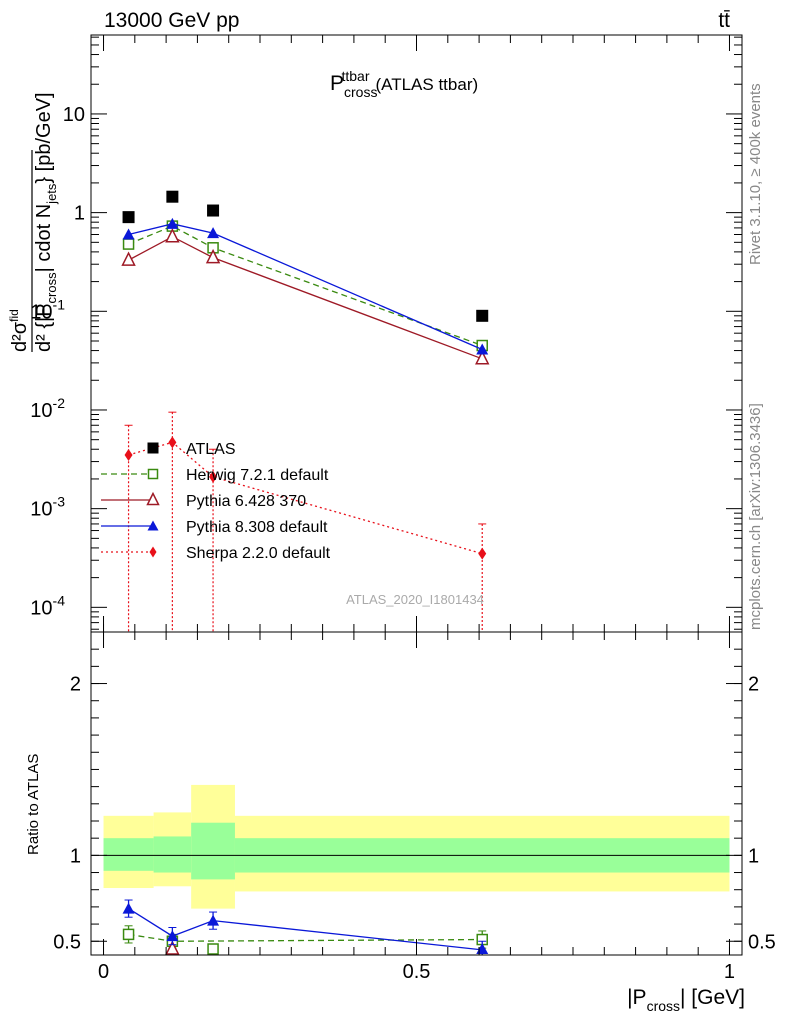 The image size is (786, 1029). I want to click on chart-title-main: P, so click(337, 83).